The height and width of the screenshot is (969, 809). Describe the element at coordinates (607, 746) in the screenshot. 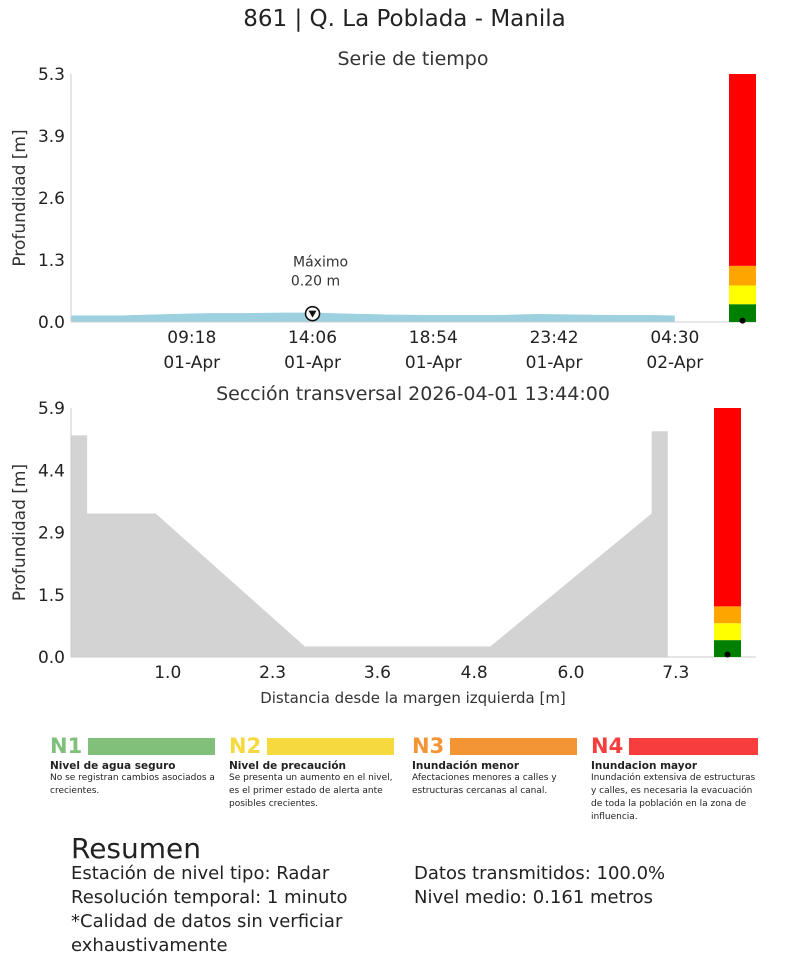

I see `legend-code: N4` at that location.